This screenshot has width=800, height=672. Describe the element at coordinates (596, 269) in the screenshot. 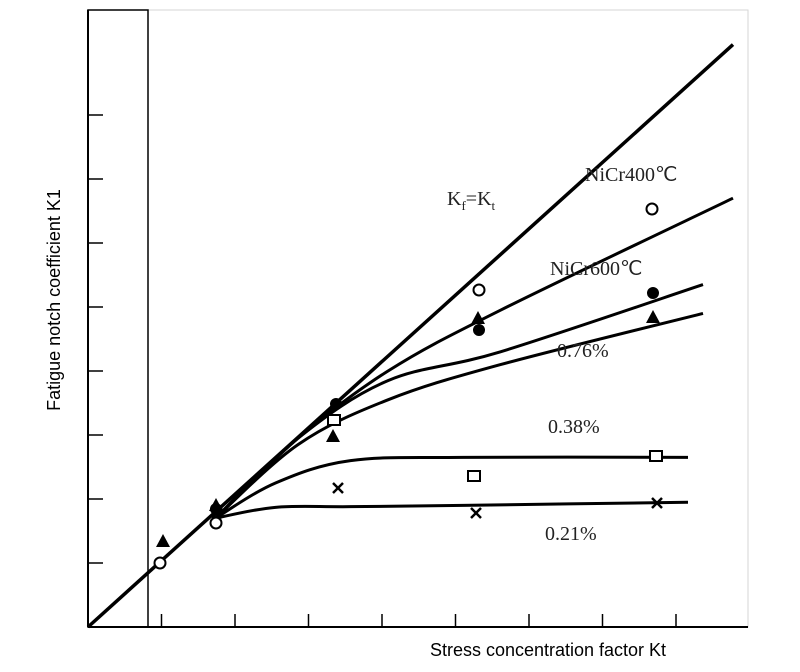

I see `series-label: NiCr600℃` at that location.